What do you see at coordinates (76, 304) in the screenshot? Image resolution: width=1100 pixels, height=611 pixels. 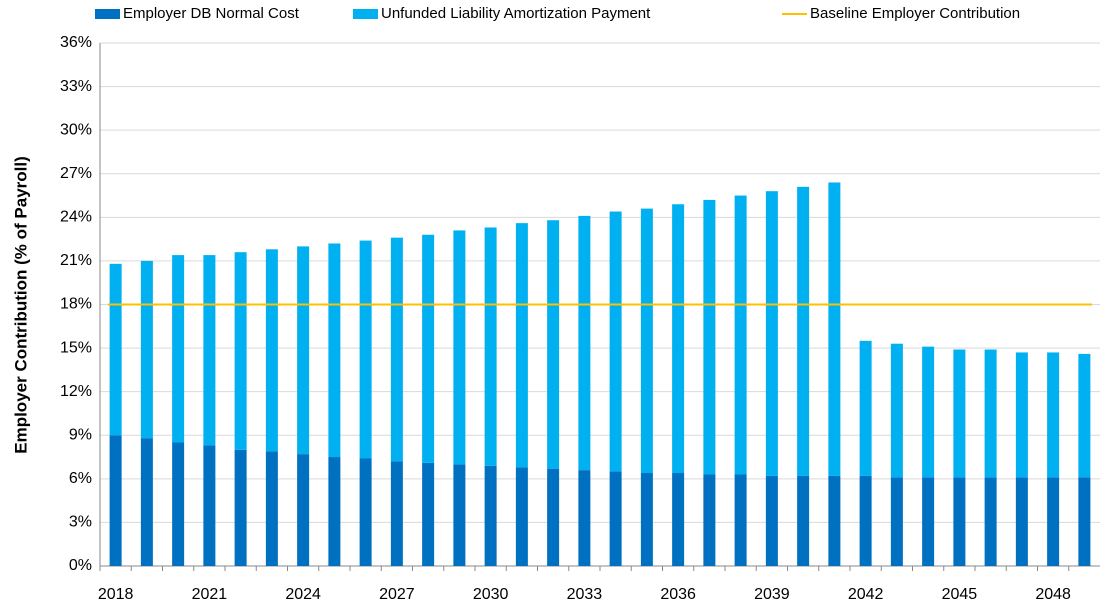 I see `y-tick-label: 18%` at bounding box center [76, 304].